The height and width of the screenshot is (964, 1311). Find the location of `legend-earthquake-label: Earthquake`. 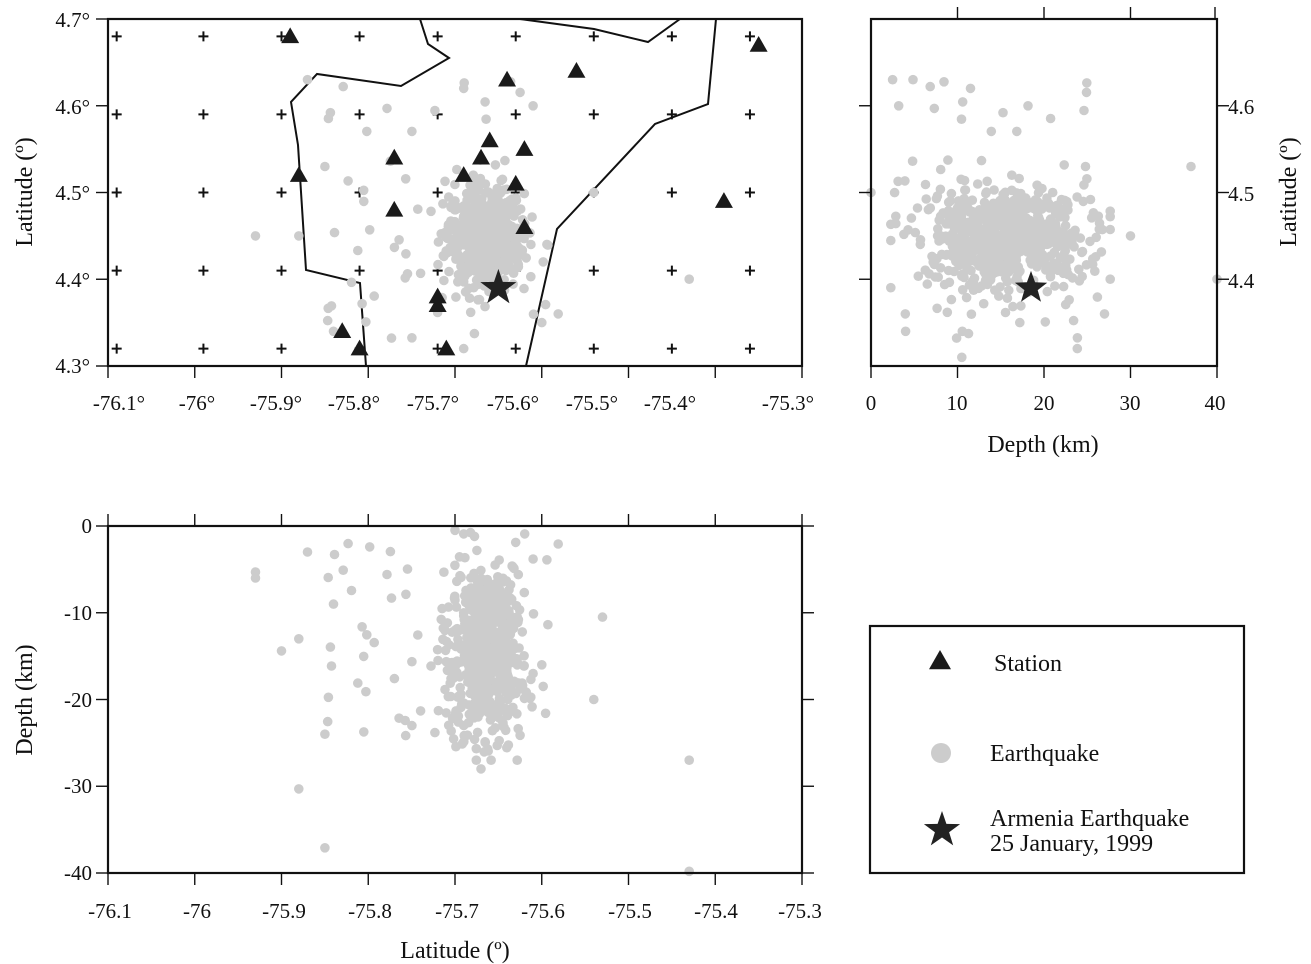

legend-earthquake-label: Earthquake is located at coordinates (1044, 754).